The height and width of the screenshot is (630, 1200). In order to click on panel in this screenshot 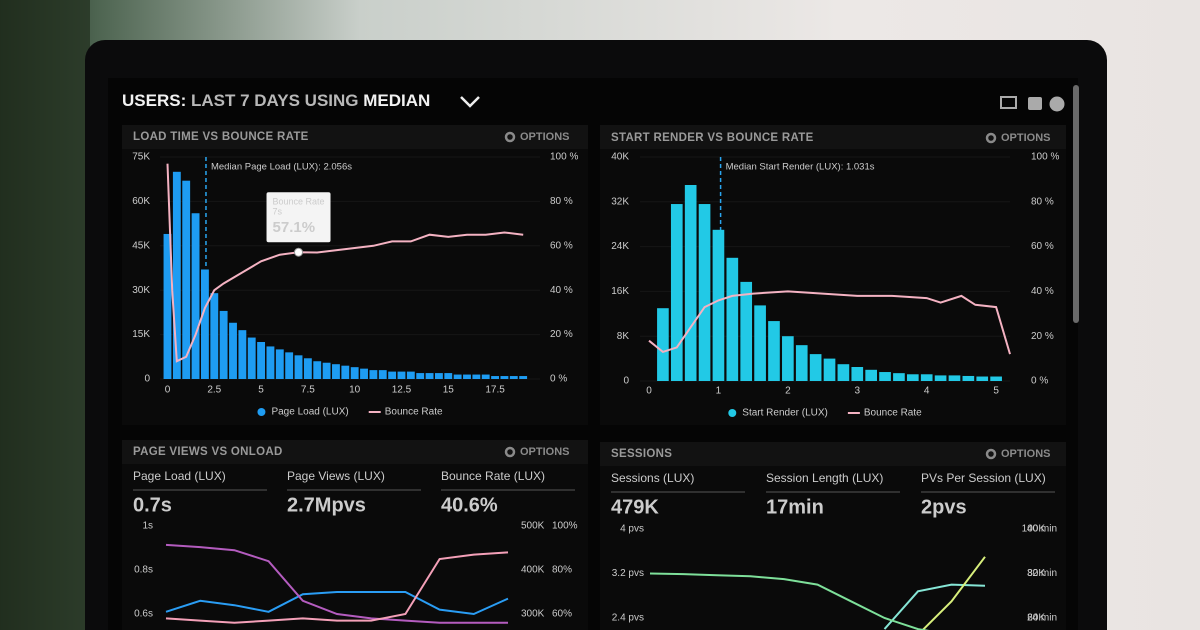, I will do `click(355, 535)`.